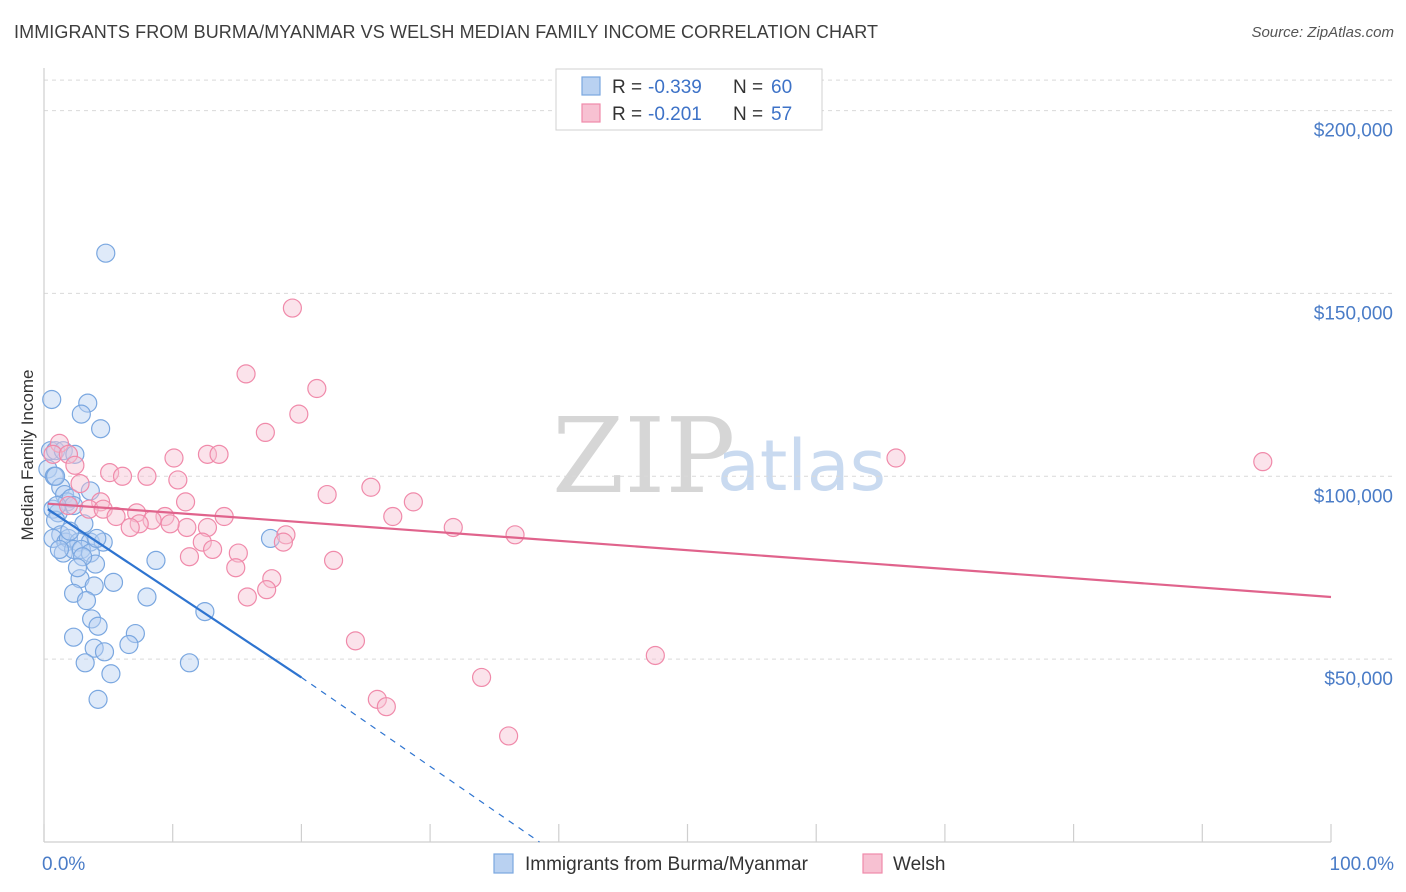 The height and width of the screenshot is (892, 1406). What do you see at coordinates (748, 87) in the screenshot?
I see `legend-n-label-burma: N =` at bounding box center [748, 87].